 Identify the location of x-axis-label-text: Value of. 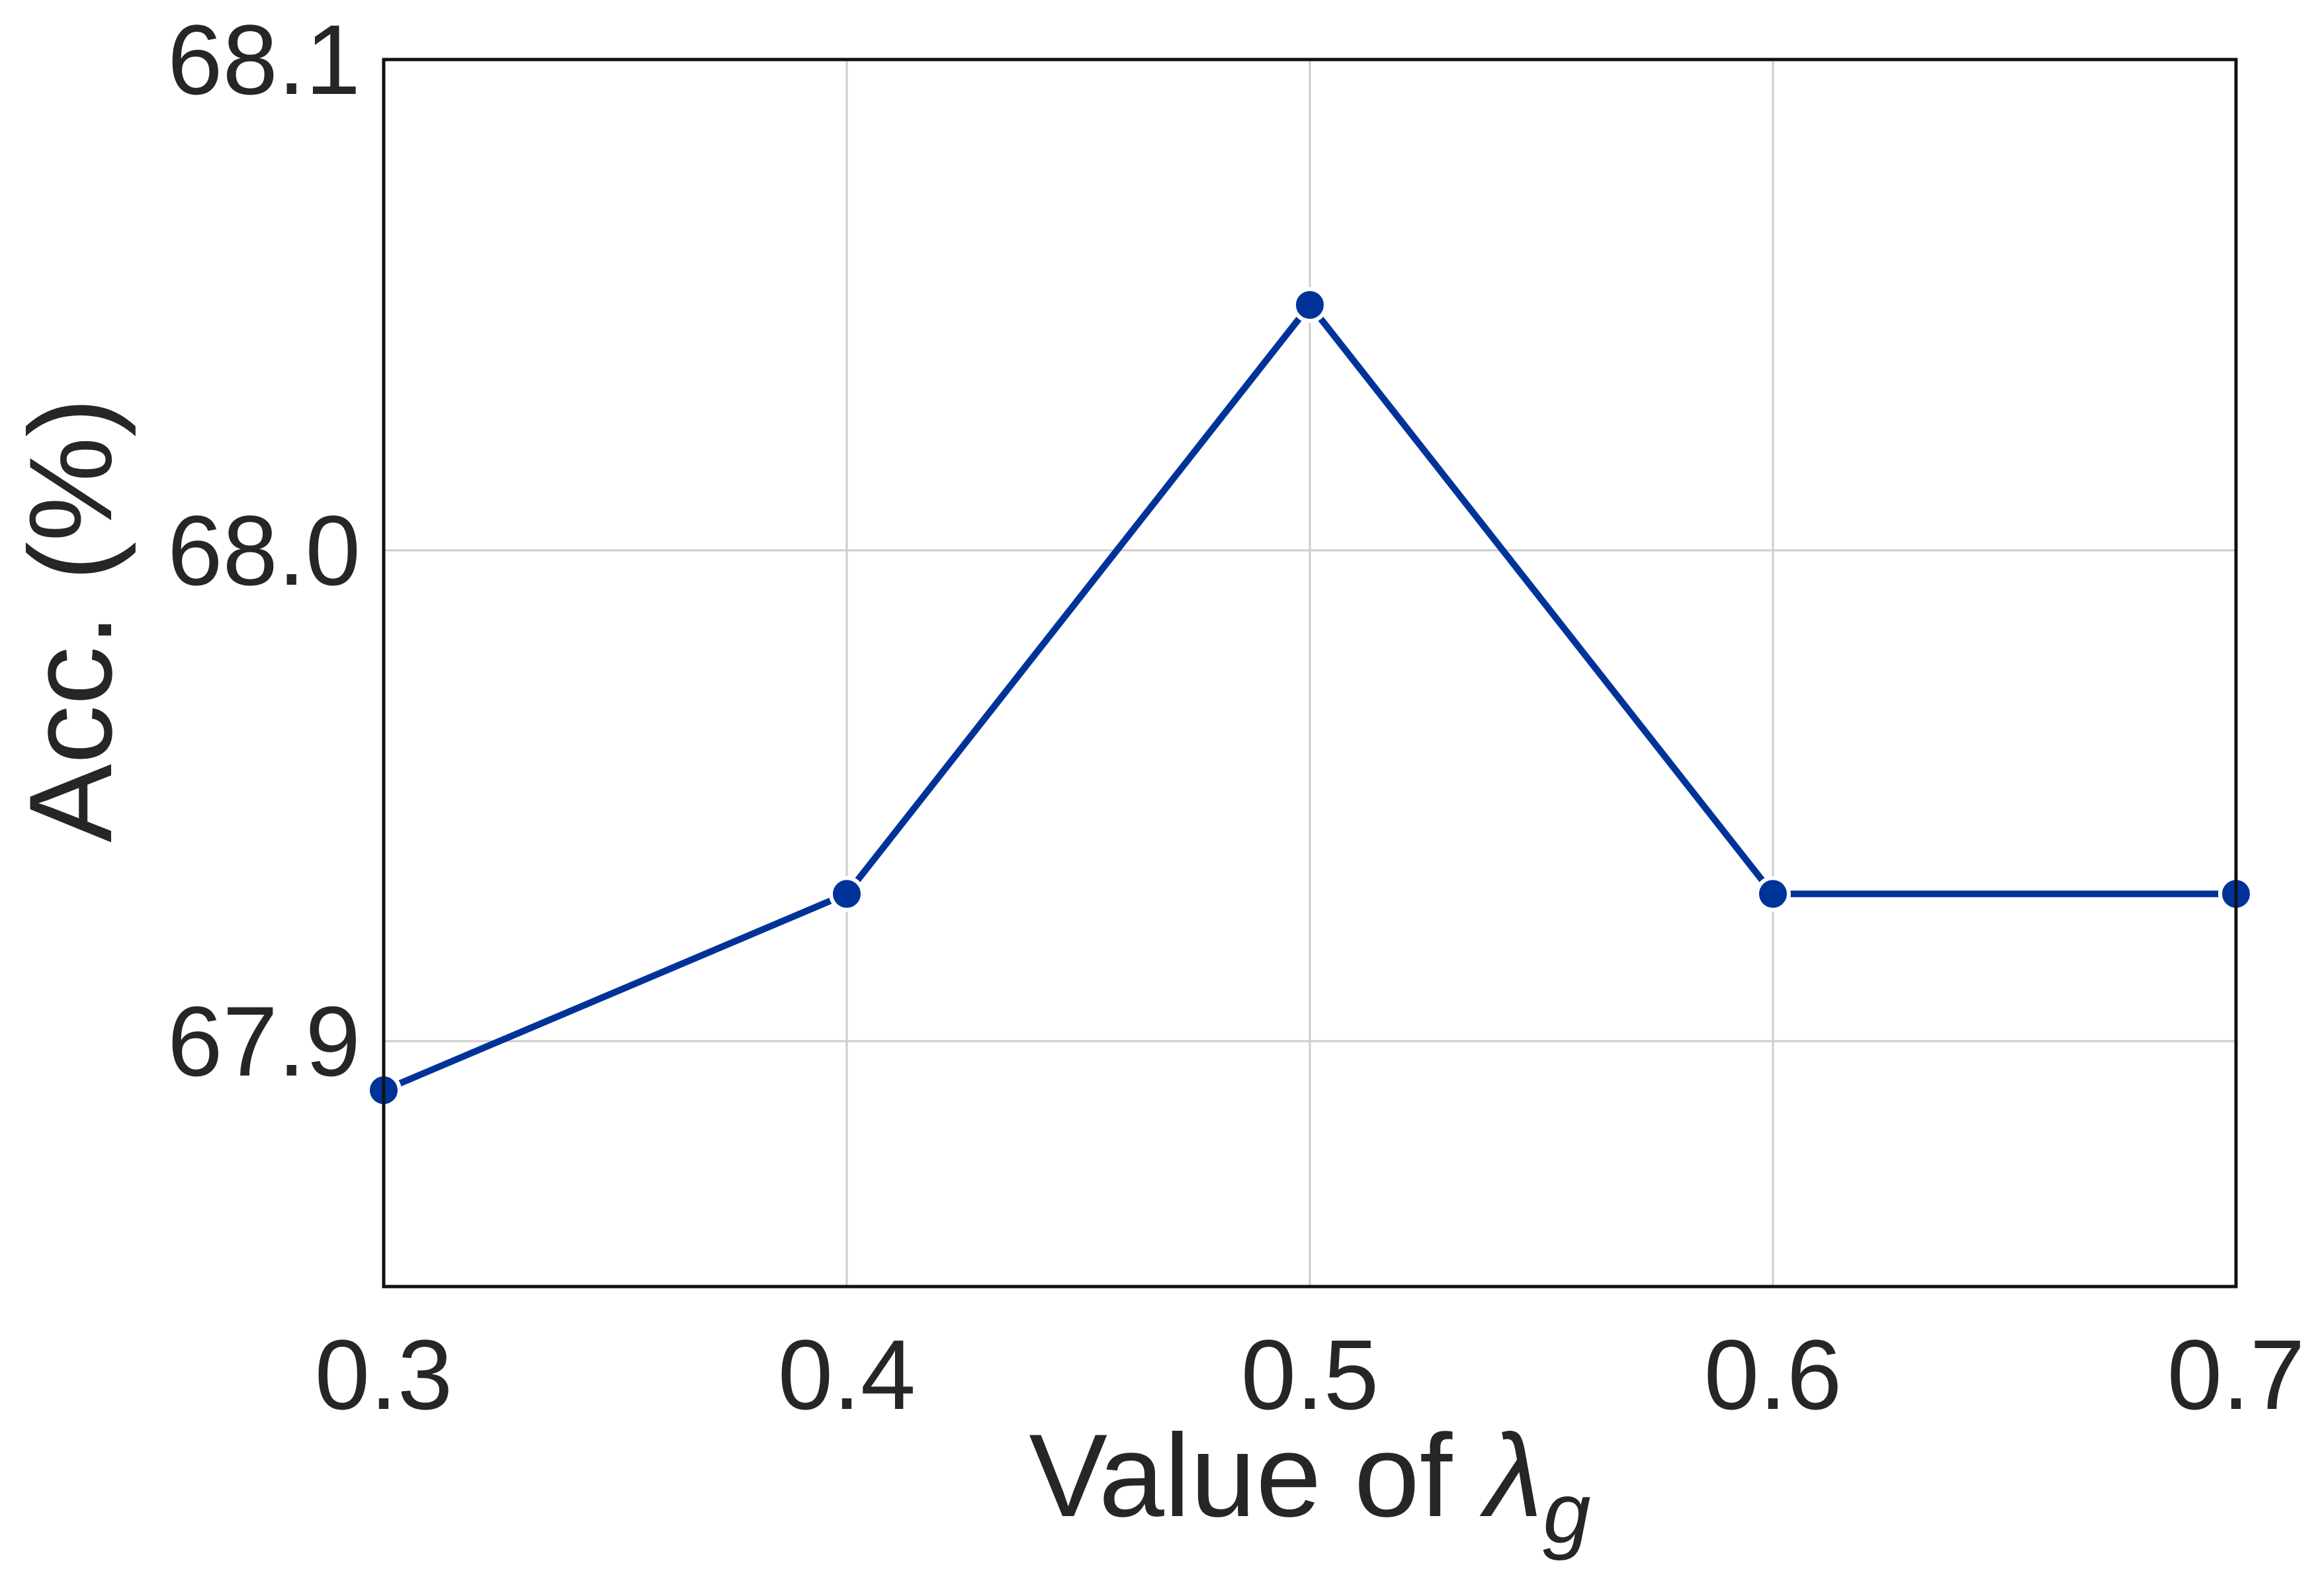
(1257, 1475).